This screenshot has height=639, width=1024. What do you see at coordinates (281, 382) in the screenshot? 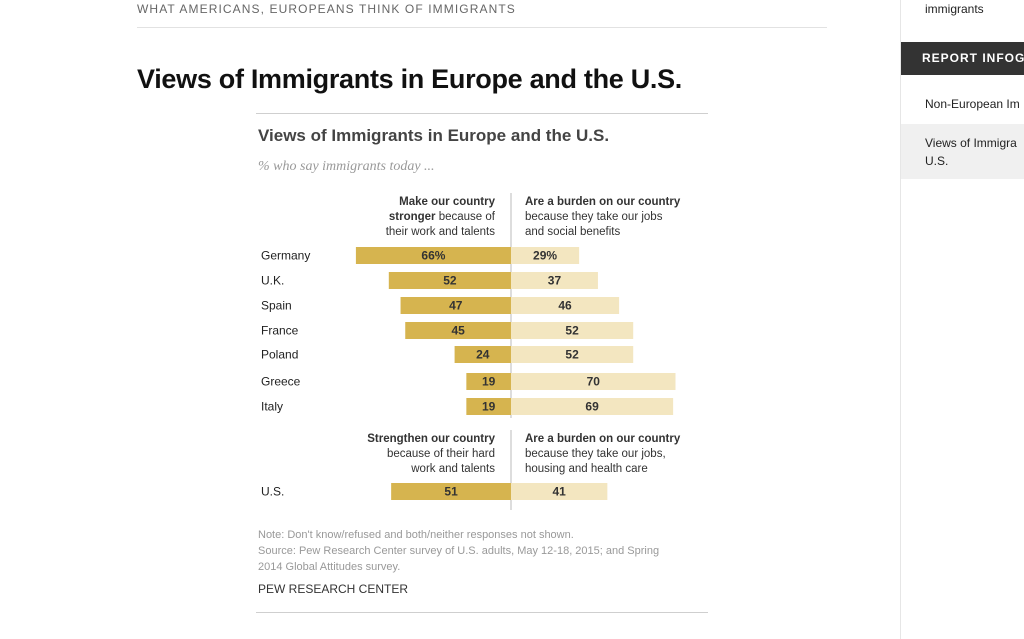
I see `europe-category-label: Greece` at bounding box center [281, 382].